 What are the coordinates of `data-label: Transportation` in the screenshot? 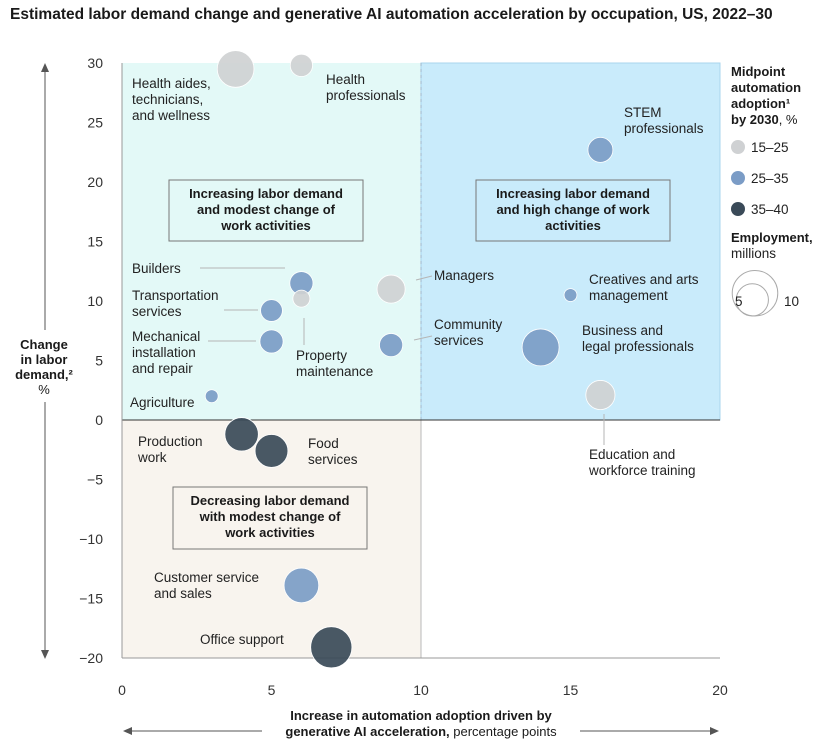 It's located at (175, 295).